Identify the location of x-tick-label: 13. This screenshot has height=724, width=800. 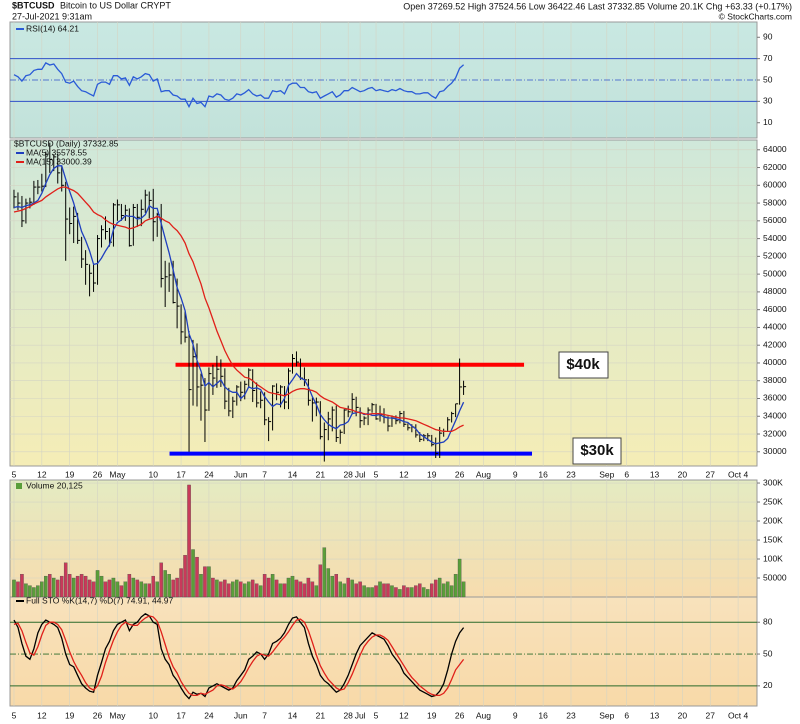
(655, 474).